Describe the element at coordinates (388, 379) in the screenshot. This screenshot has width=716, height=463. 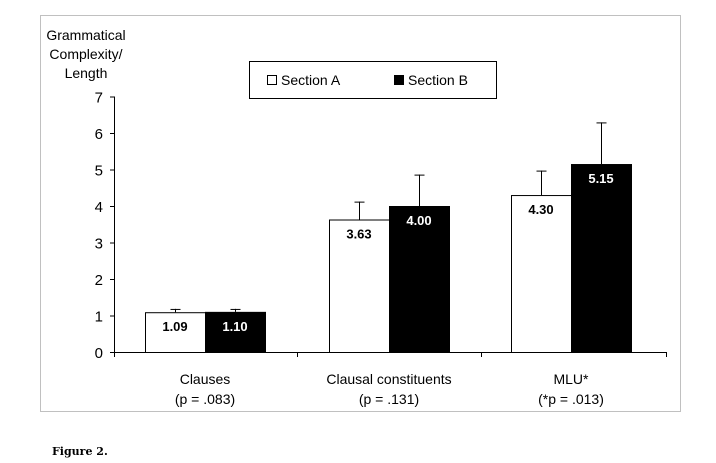
I see `category-label-clausal-constituents: Clausal constituents` at that location.